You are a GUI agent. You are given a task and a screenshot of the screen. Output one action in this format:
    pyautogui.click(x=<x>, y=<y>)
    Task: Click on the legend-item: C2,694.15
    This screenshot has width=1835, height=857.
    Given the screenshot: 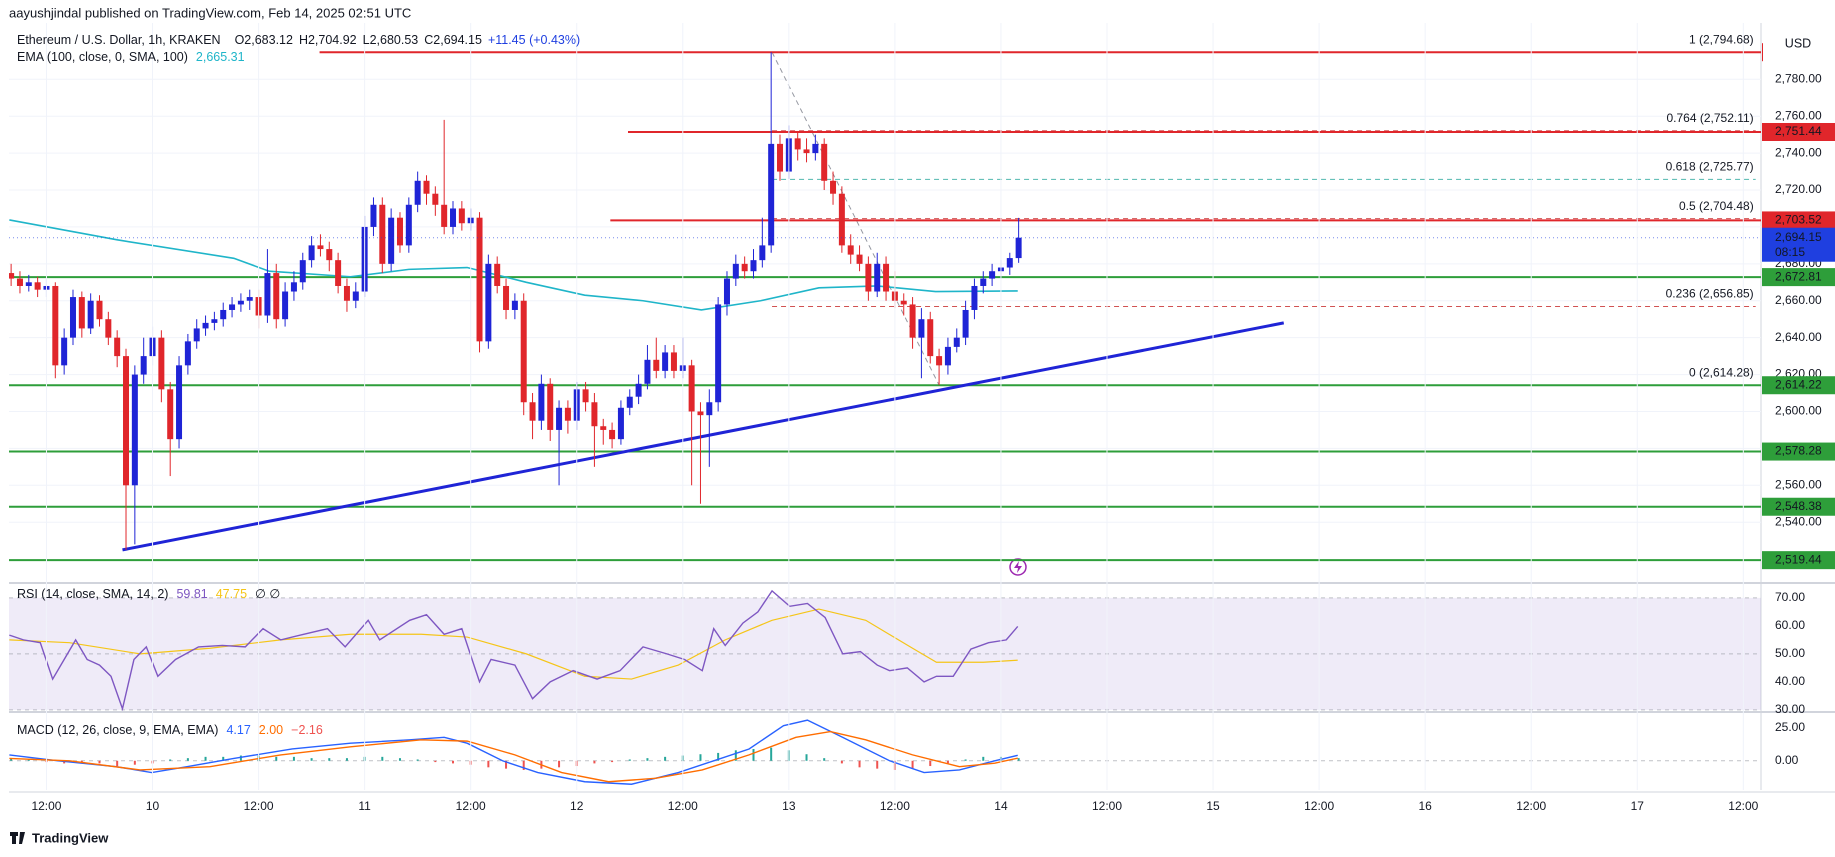 What is the action you would take?
    pyautogui.click(x=453, y=40)
    